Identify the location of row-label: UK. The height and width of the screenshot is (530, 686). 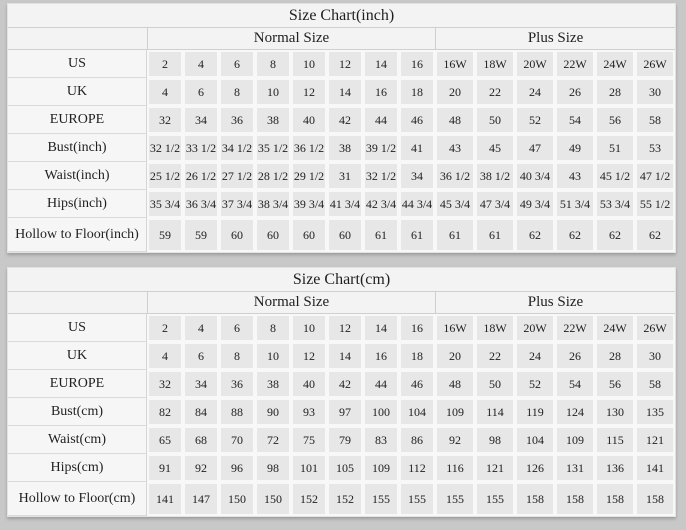
(77, 356).